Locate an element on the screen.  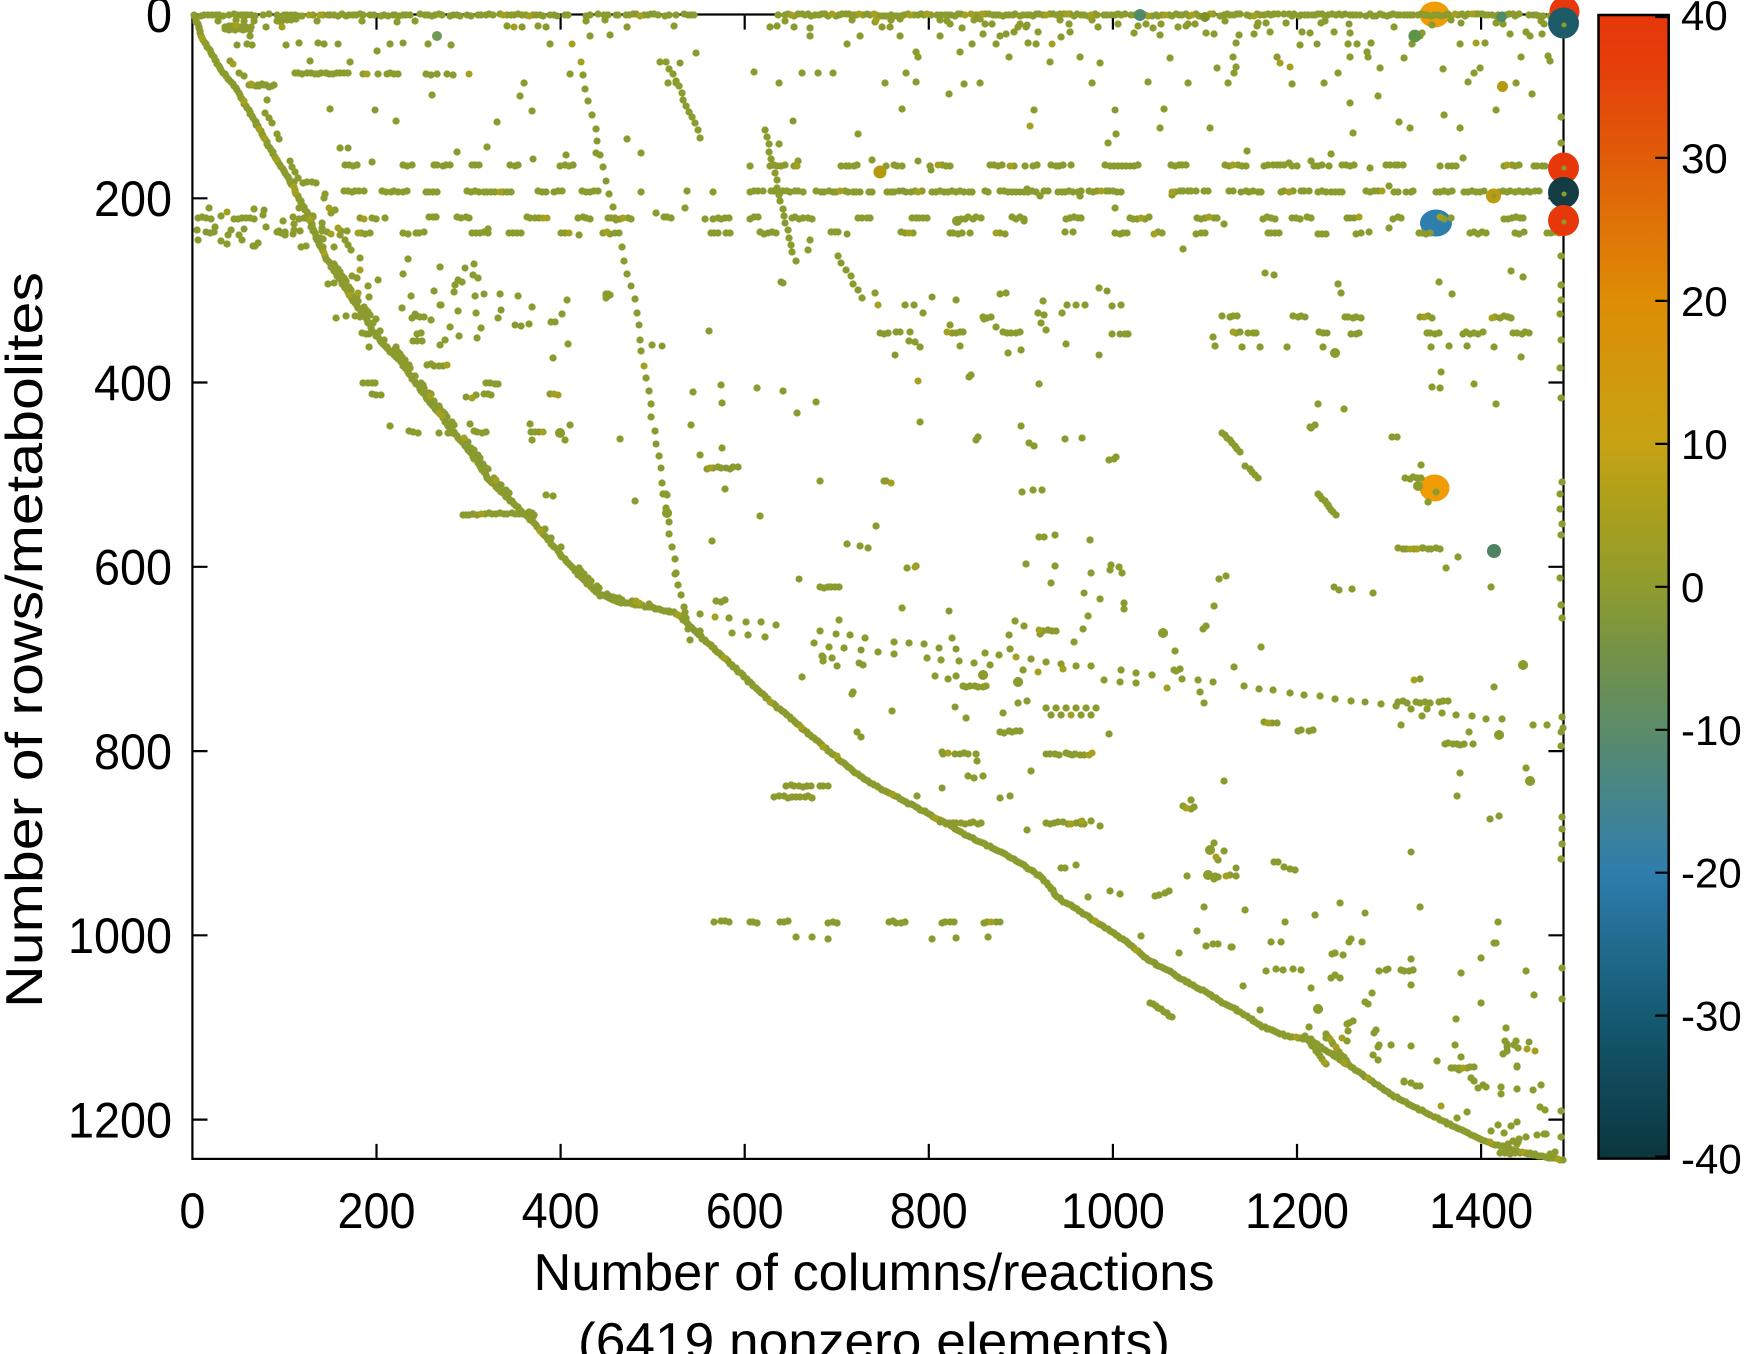
svg-text: 20 is located at coordinates (1704, 301).